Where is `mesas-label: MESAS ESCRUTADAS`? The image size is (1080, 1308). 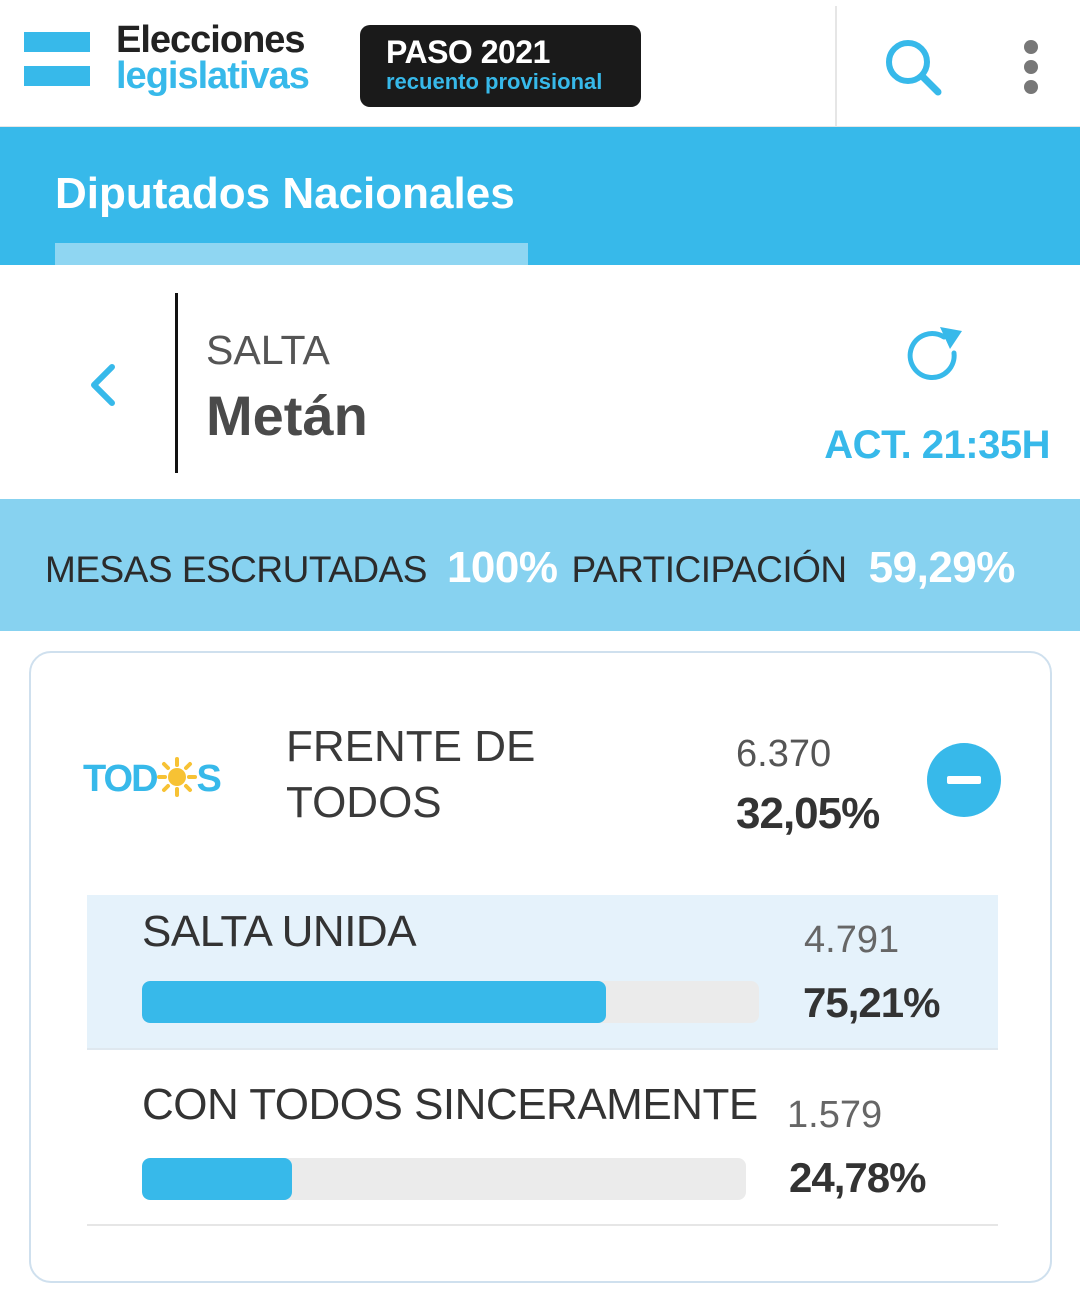 mesas-label: MESAS ESCRUTADAS is located at coordinates (236, 569).